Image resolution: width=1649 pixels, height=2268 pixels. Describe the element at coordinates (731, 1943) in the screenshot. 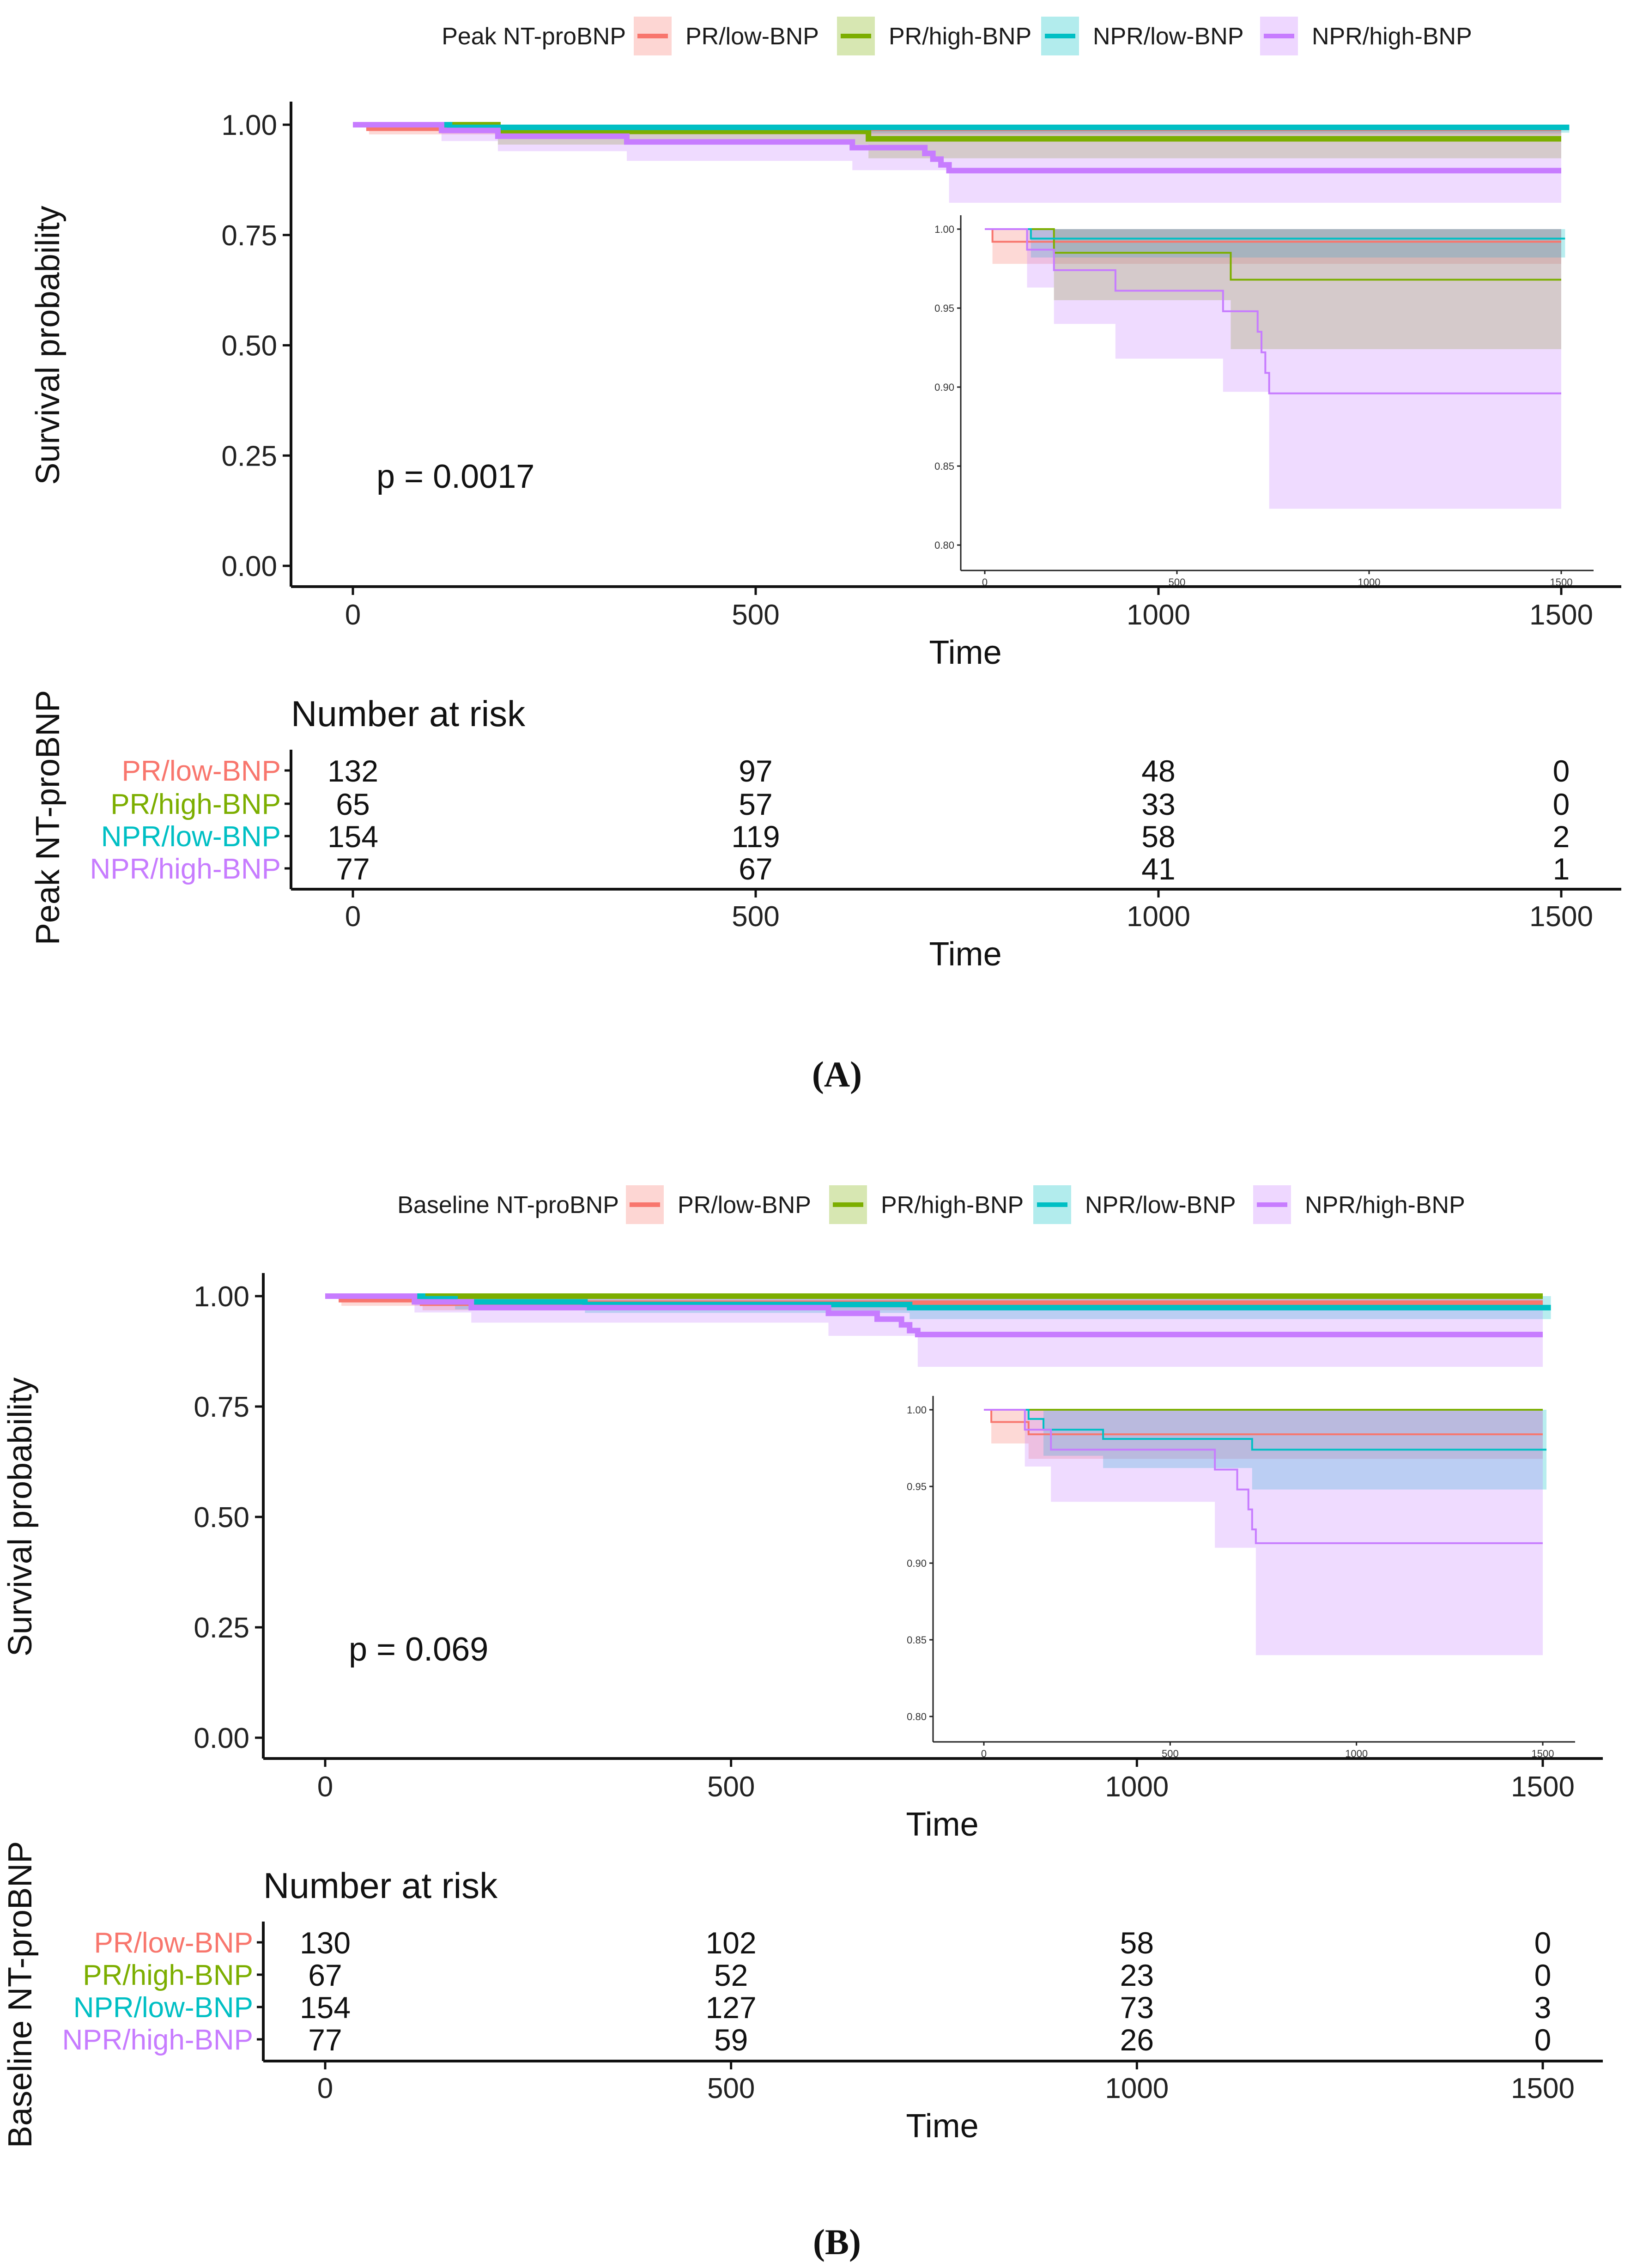

I see `risk-count: 102` at that location.